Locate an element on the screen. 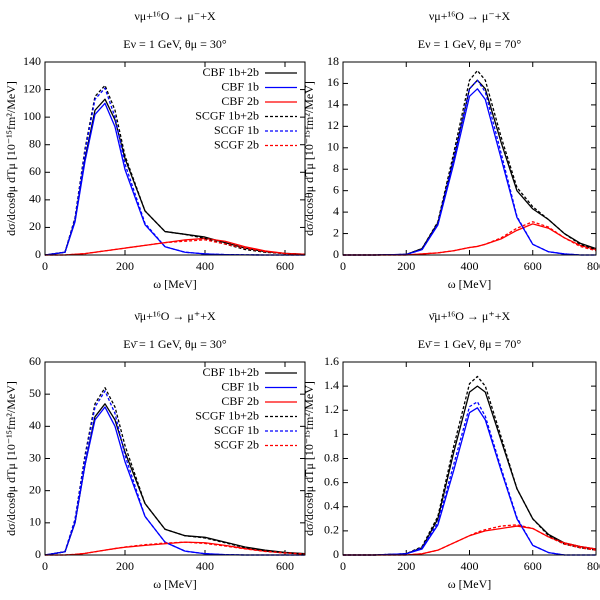  y-tick-label: 100 is located at coordinates (32, 116).